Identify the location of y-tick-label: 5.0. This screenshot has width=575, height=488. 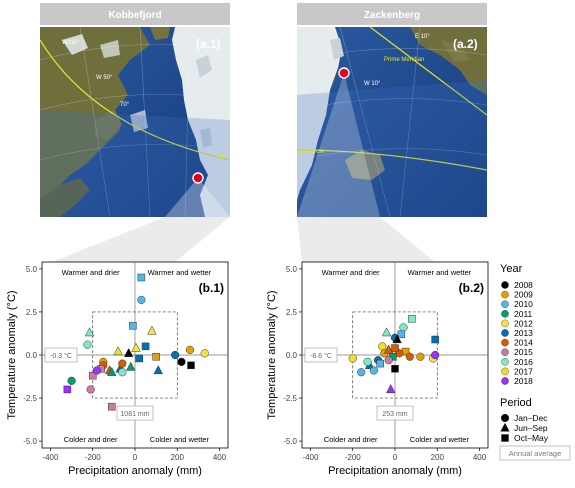
(292, 269).